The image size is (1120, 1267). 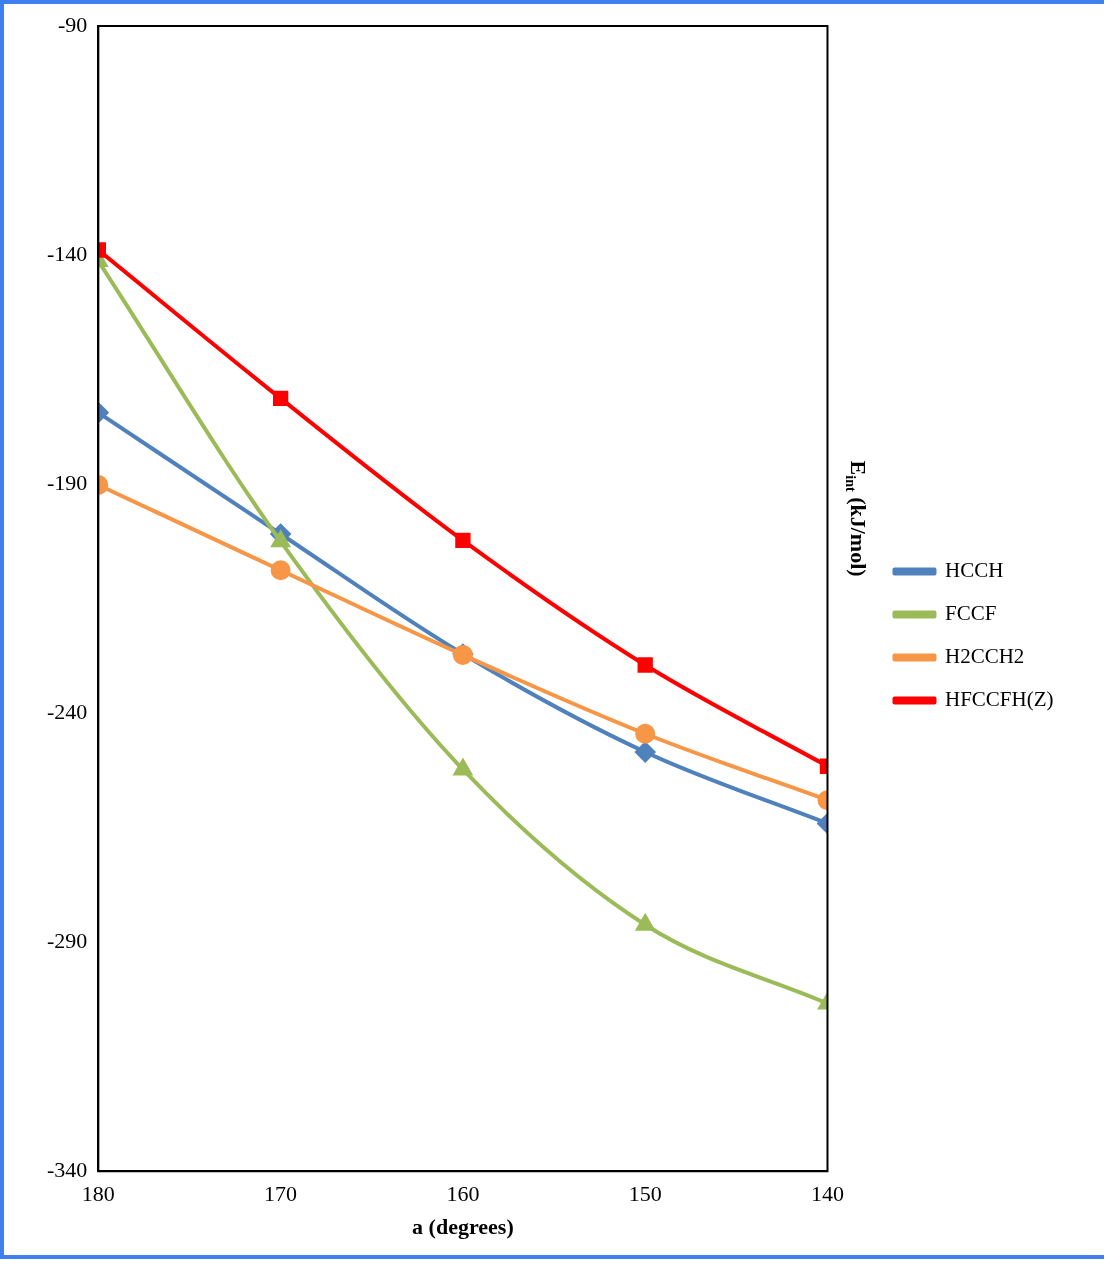 I want to click on legend-label: HCCH, so click(x=979, y=570).